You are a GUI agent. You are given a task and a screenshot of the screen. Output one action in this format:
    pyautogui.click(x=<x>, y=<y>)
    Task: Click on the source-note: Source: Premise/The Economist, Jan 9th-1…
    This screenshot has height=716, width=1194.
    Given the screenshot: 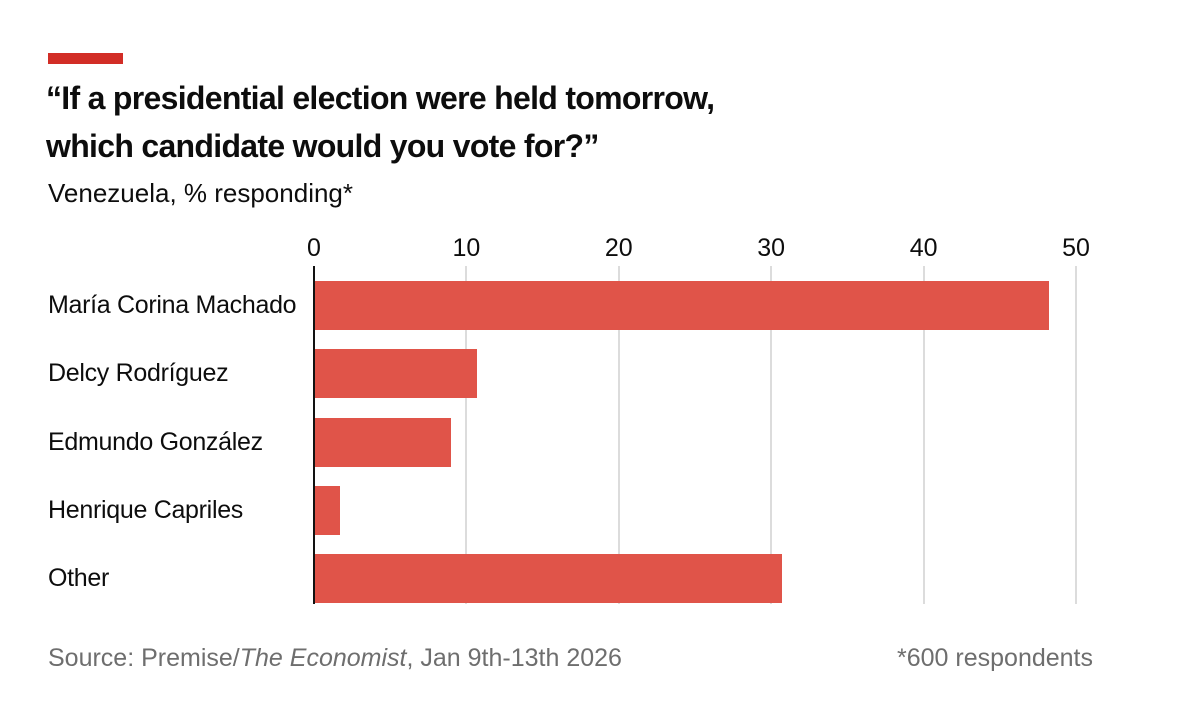 What is the action you would take?
    pyautogui.click(x=335, y=658)
    